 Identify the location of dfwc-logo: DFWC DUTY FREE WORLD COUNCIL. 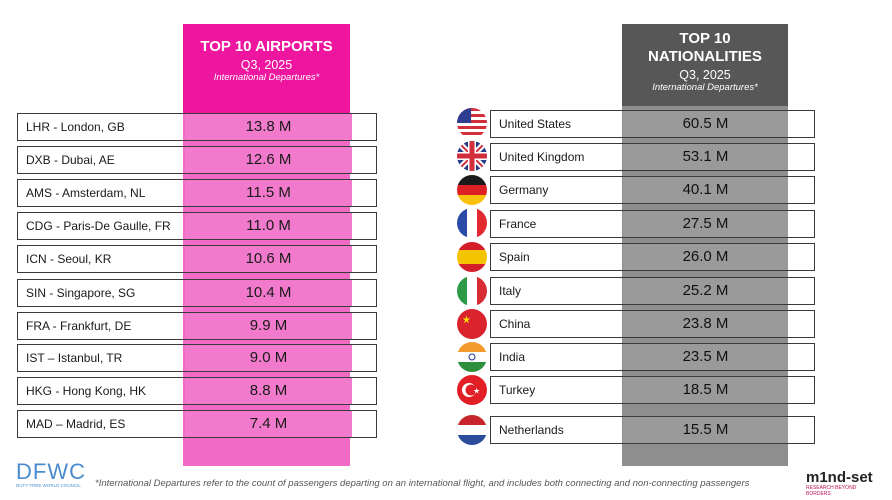
(51, 477).